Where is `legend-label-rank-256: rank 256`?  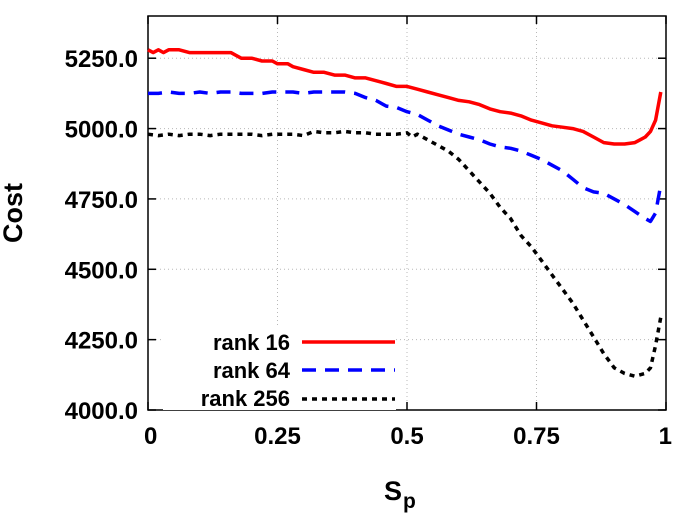
legend-label-rank-256: rank 256 is located at coordinates (245, 398).